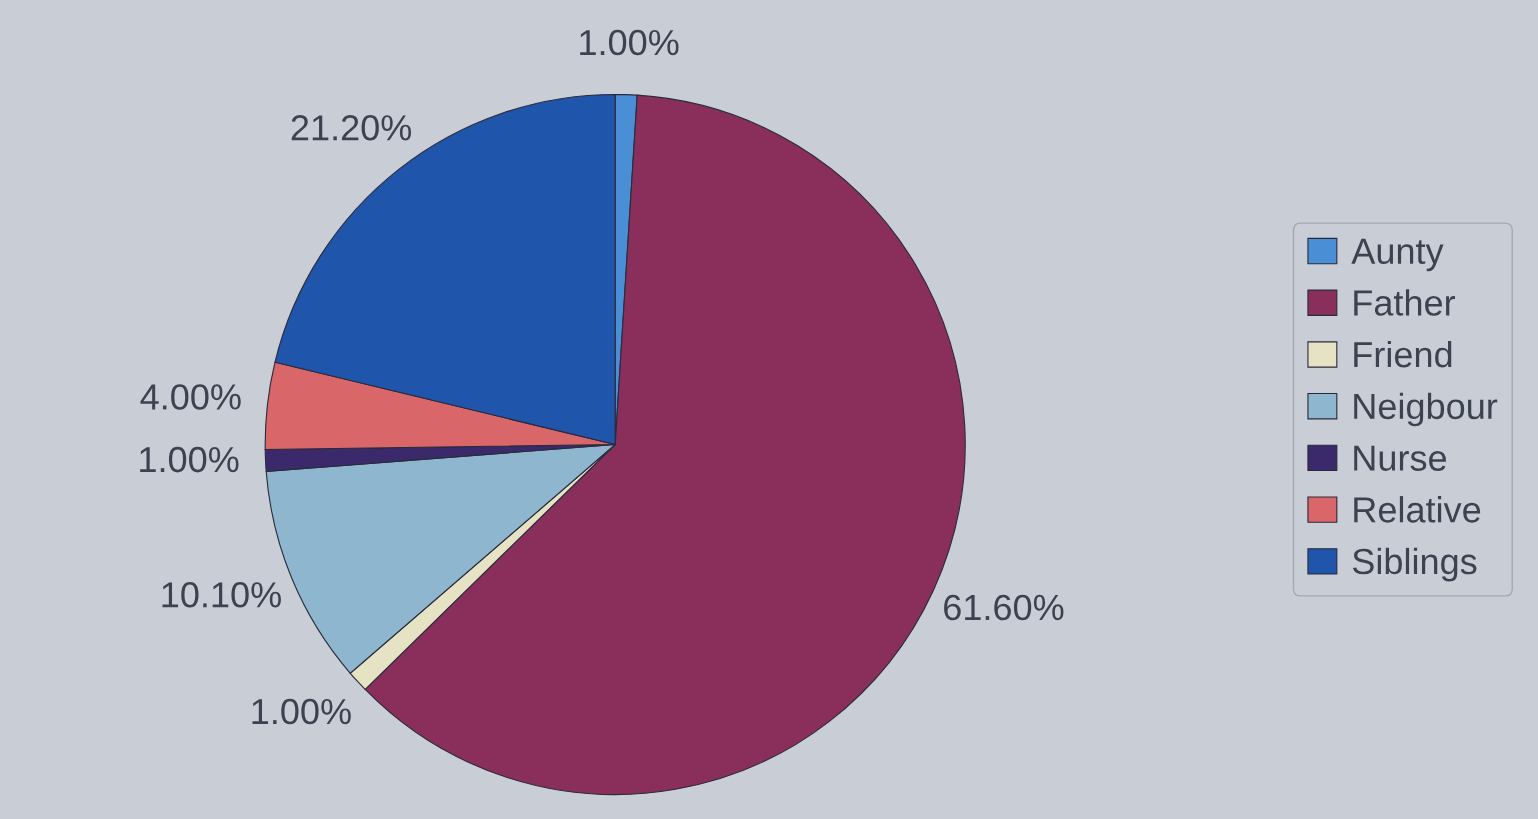  I want to click on legend-label: Siblings, so click(1414, 564).